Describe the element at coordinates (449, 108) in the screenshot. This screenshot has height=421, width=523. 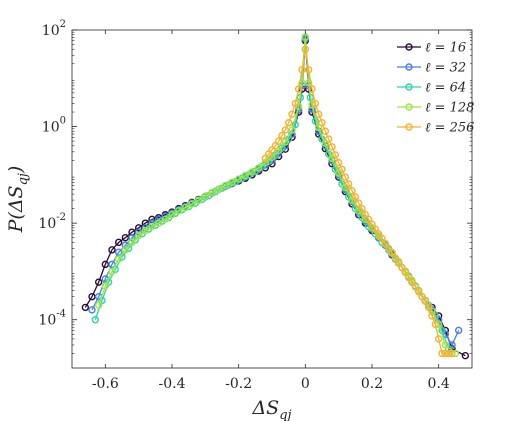
I see `legend-label: ℓ = 128` at that location.